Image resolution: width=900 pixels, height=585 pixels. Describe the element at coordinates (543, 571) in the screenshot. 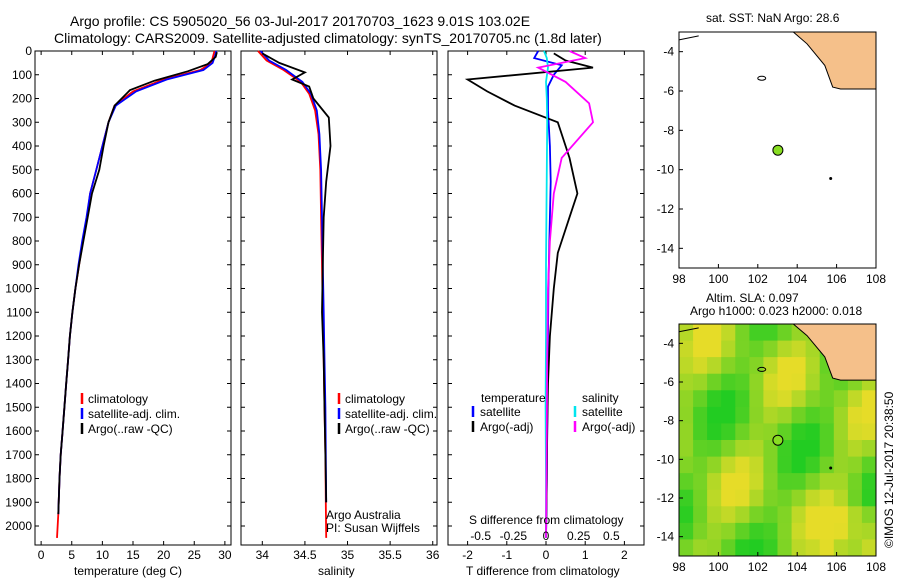

I see `t-difference-label: T difference from climatology` at that location.